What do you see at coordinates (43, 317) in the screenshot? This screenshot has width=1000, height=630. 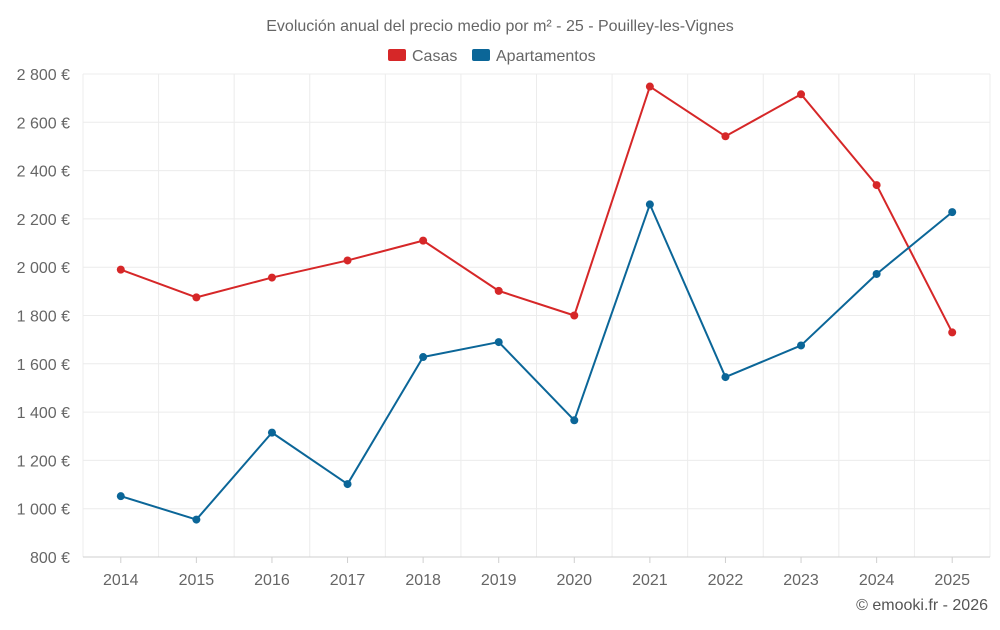 I see `y-tick-label: 1 800 €` at bounding box center [43, 317].